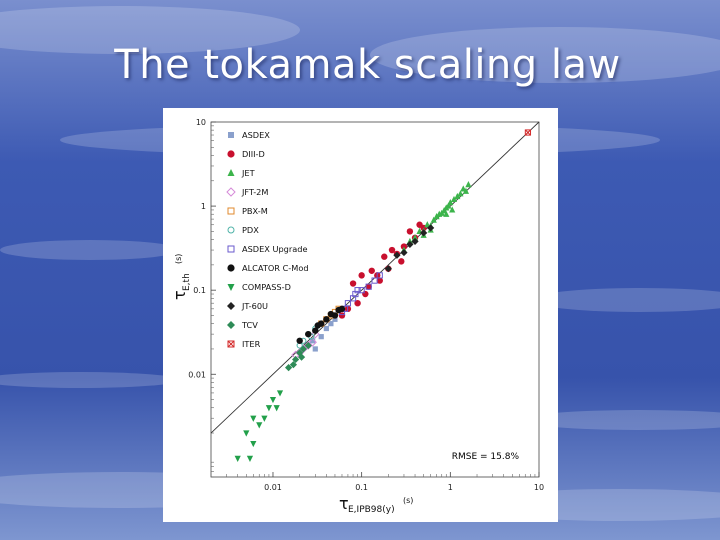 The width and height of the screenshot is (720, 540). I want to click on legend-item-compass-d: COMPASS-D, so click(259, 287).